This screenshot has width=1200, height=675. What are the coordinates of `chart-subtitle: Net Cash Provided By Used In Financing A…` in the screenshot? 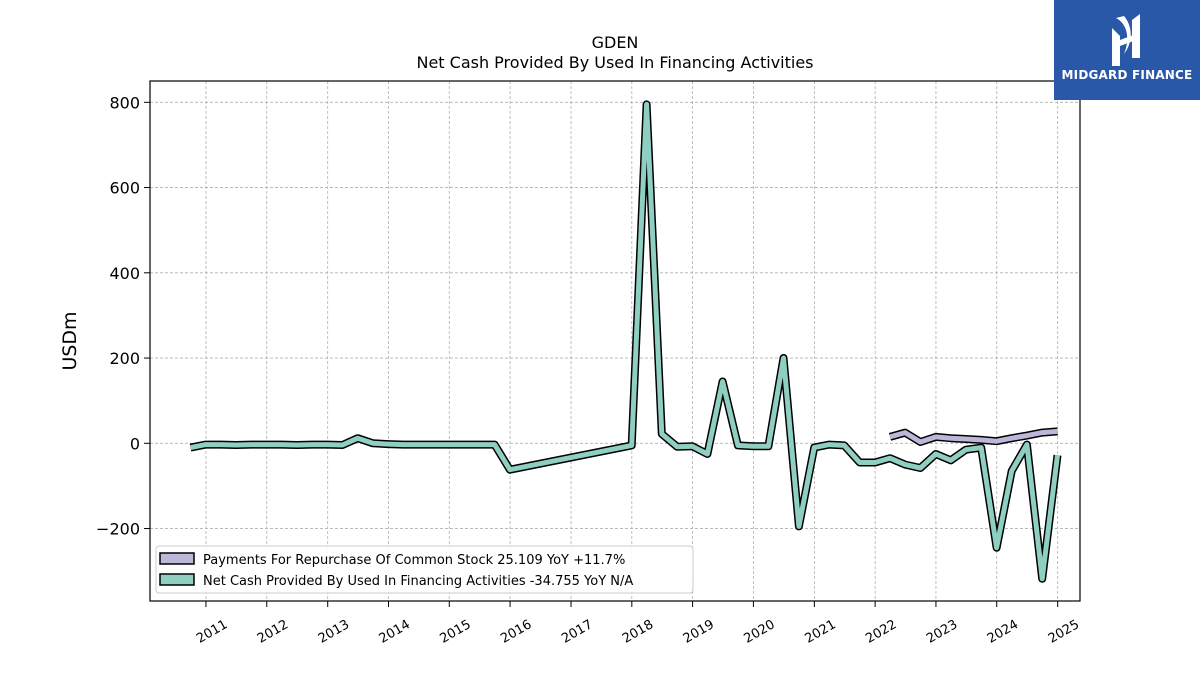 It's located at (614, 62).